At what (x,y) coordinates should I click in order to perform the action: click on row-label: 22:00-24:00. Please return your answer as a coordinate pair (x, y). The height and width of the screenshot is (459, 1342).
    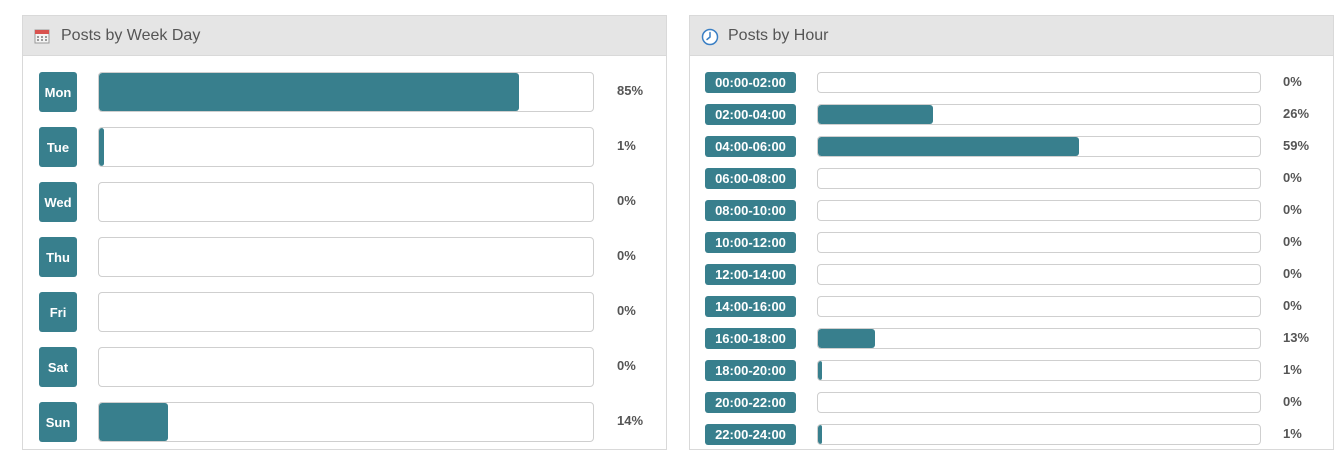
    Looking at the image, I should click on (750, 434).